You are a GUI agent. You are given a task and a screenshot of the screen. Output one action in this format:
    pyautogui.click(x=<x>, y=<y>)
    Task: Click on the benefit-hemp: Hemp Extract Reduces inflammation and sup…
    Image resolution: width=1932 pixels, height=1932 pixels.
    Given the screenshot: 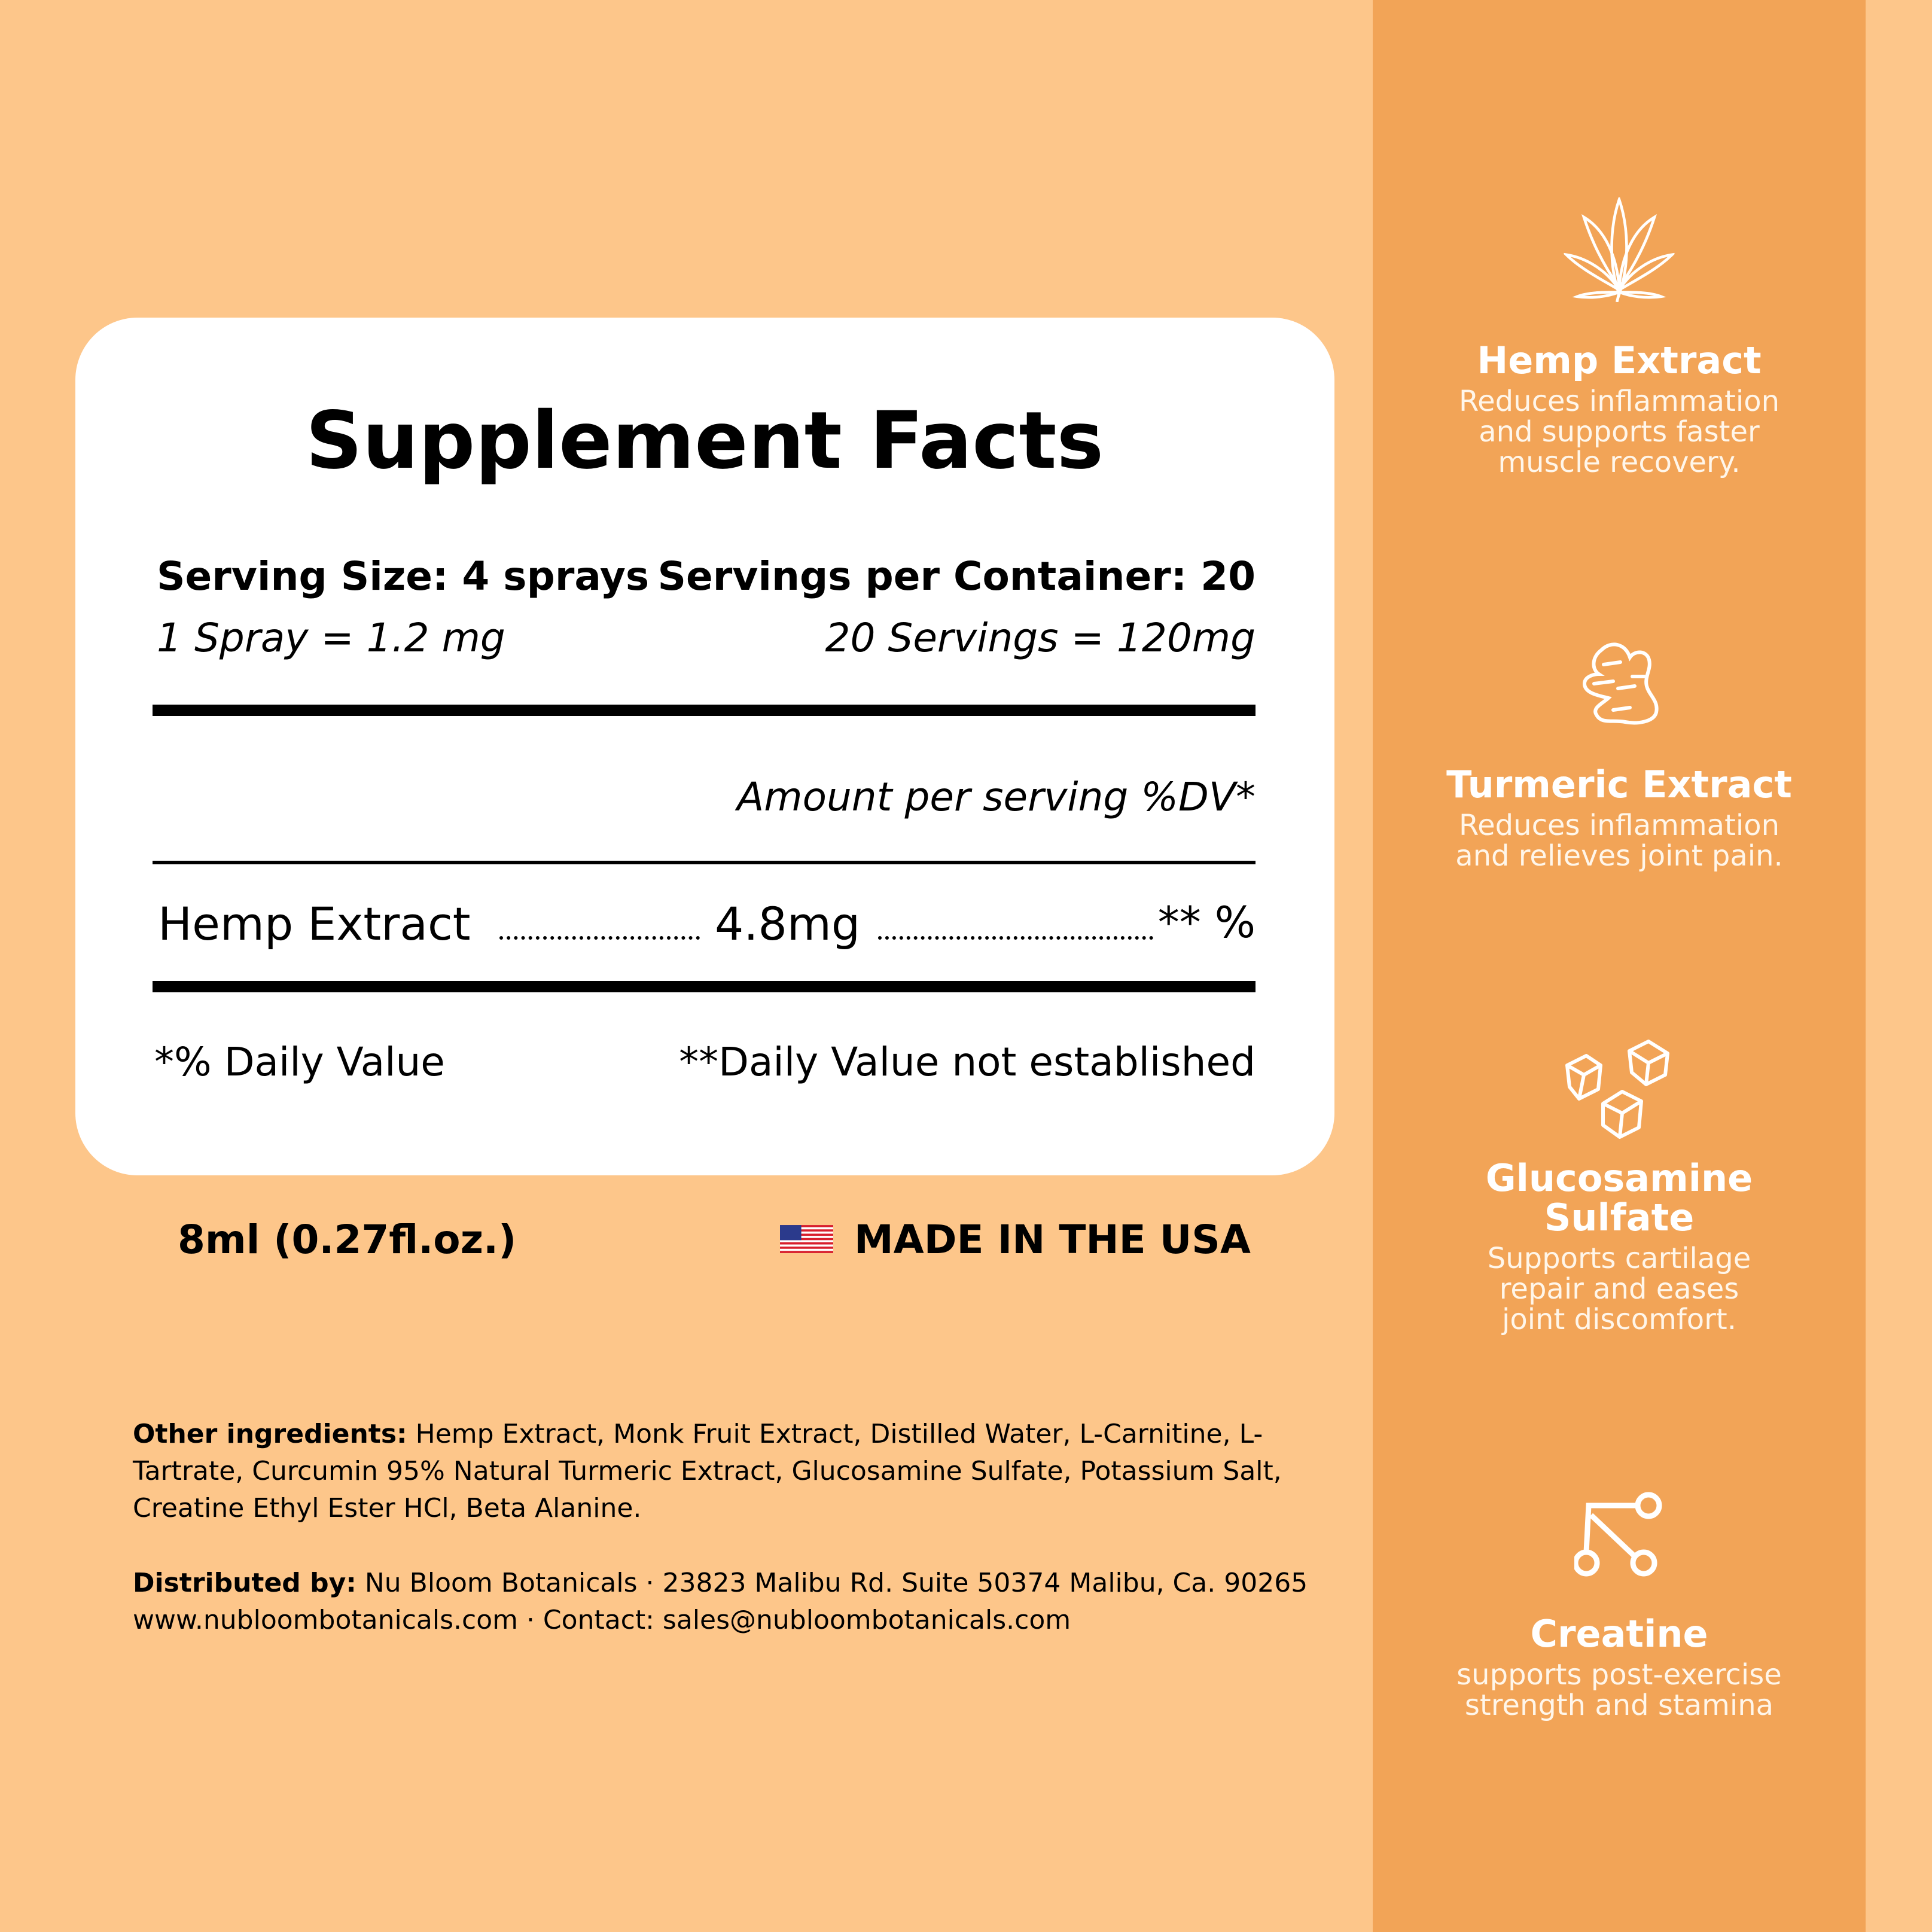 What is the action you would take?
    pyautogui.click(x=1619, y=346)
    